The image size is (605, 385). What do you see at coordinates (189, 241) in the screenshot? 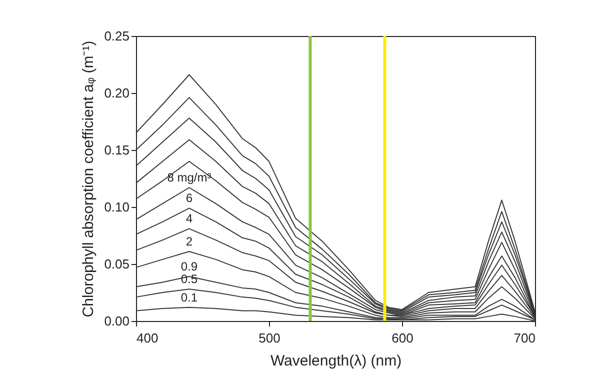
I see `series-label: 2` at bounding box center [189, 241].